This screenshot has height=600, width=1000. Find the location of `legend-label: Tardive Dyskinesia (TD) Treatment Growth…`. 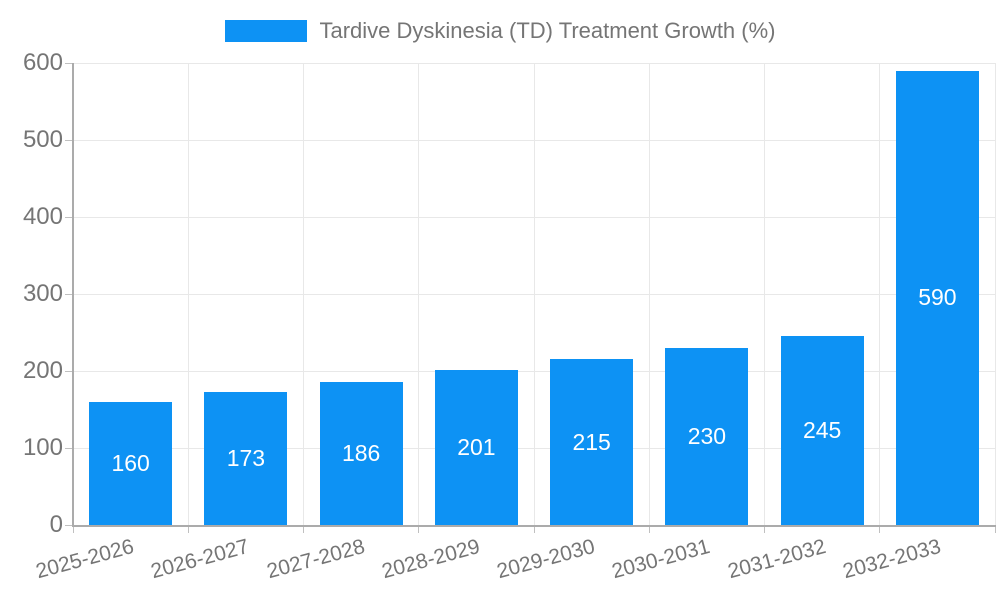

legend-label: Tardive Dyskinesia (TD) Treatment Growth… is located at coordinates (547, 30).